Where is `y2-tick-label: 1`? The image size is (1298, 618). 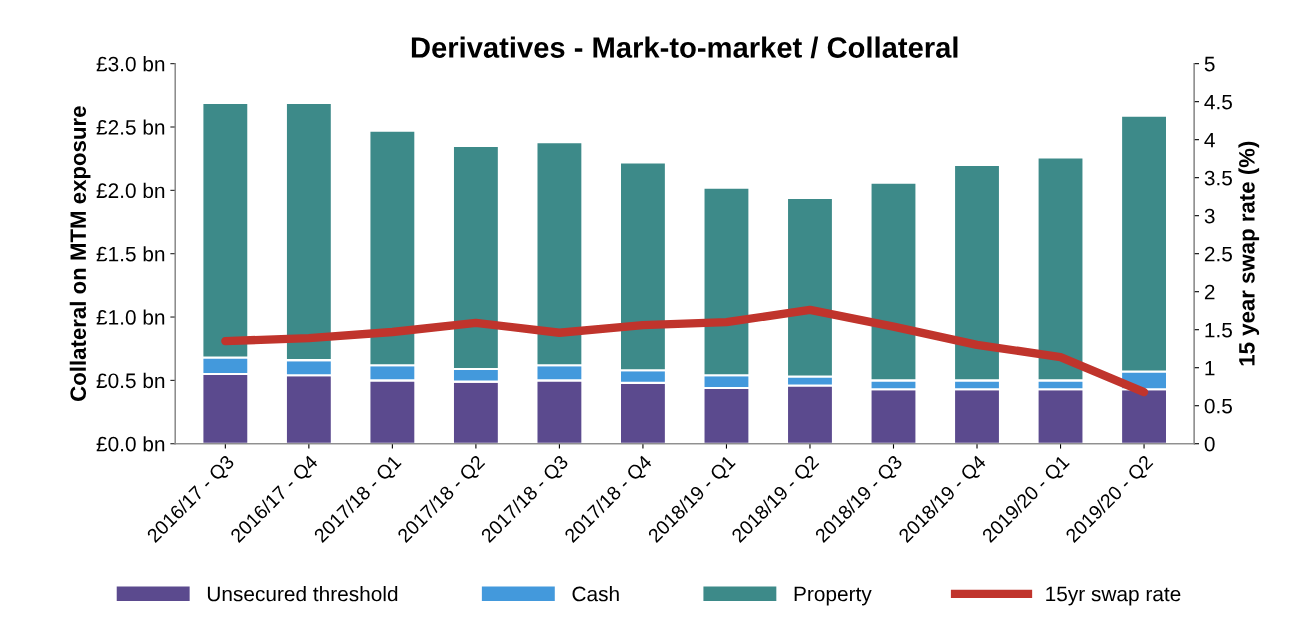
y2-tick-label: 1 is located at coordinates (1210, 368).